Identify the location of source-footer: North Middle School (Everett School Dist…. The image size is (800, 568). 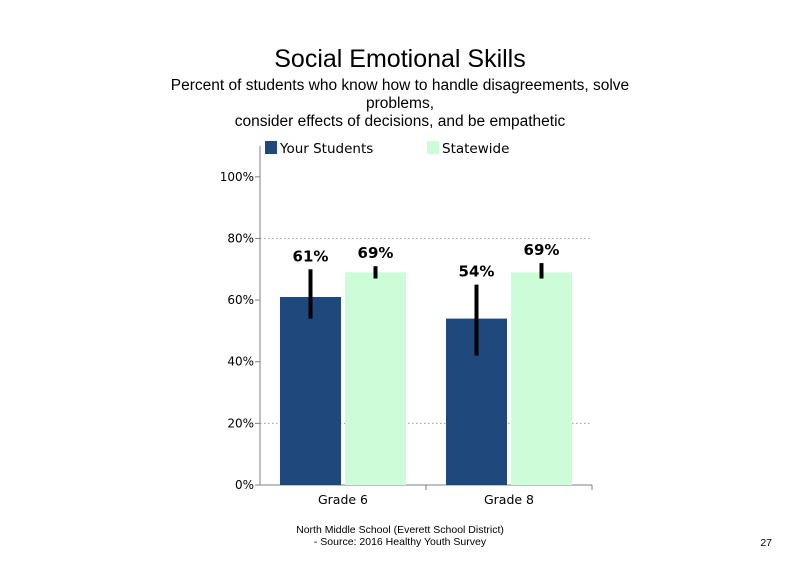
(400, 536).